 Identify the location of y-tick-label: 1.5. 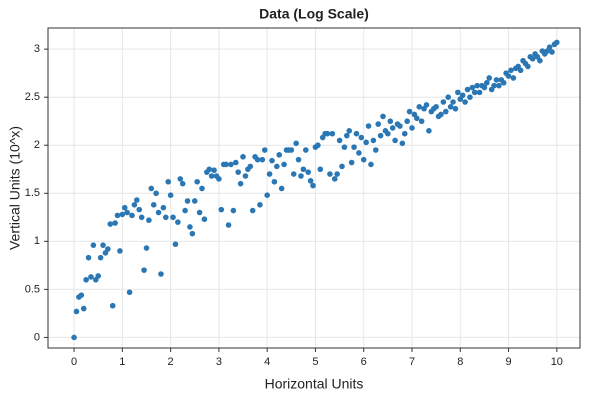
(32, 193).